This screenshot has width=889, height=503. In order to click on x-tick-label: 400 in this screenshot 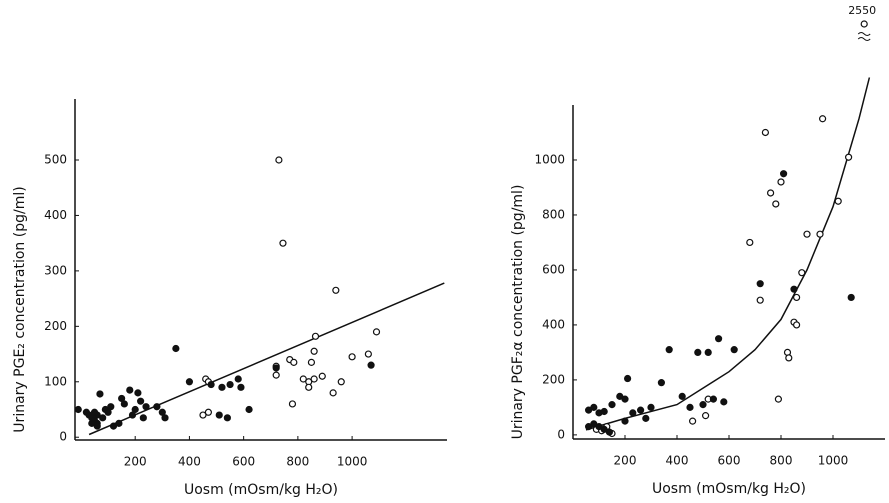, I will do `click(677, 461)`.